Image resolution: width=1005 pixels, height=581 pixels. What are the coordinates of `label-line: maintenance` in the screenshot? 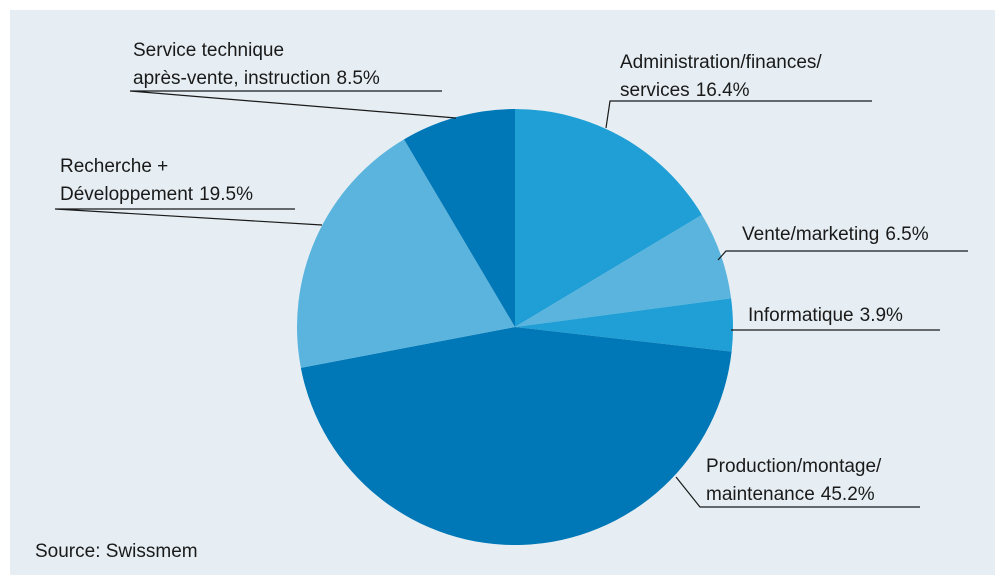 It's located at (760, 494).